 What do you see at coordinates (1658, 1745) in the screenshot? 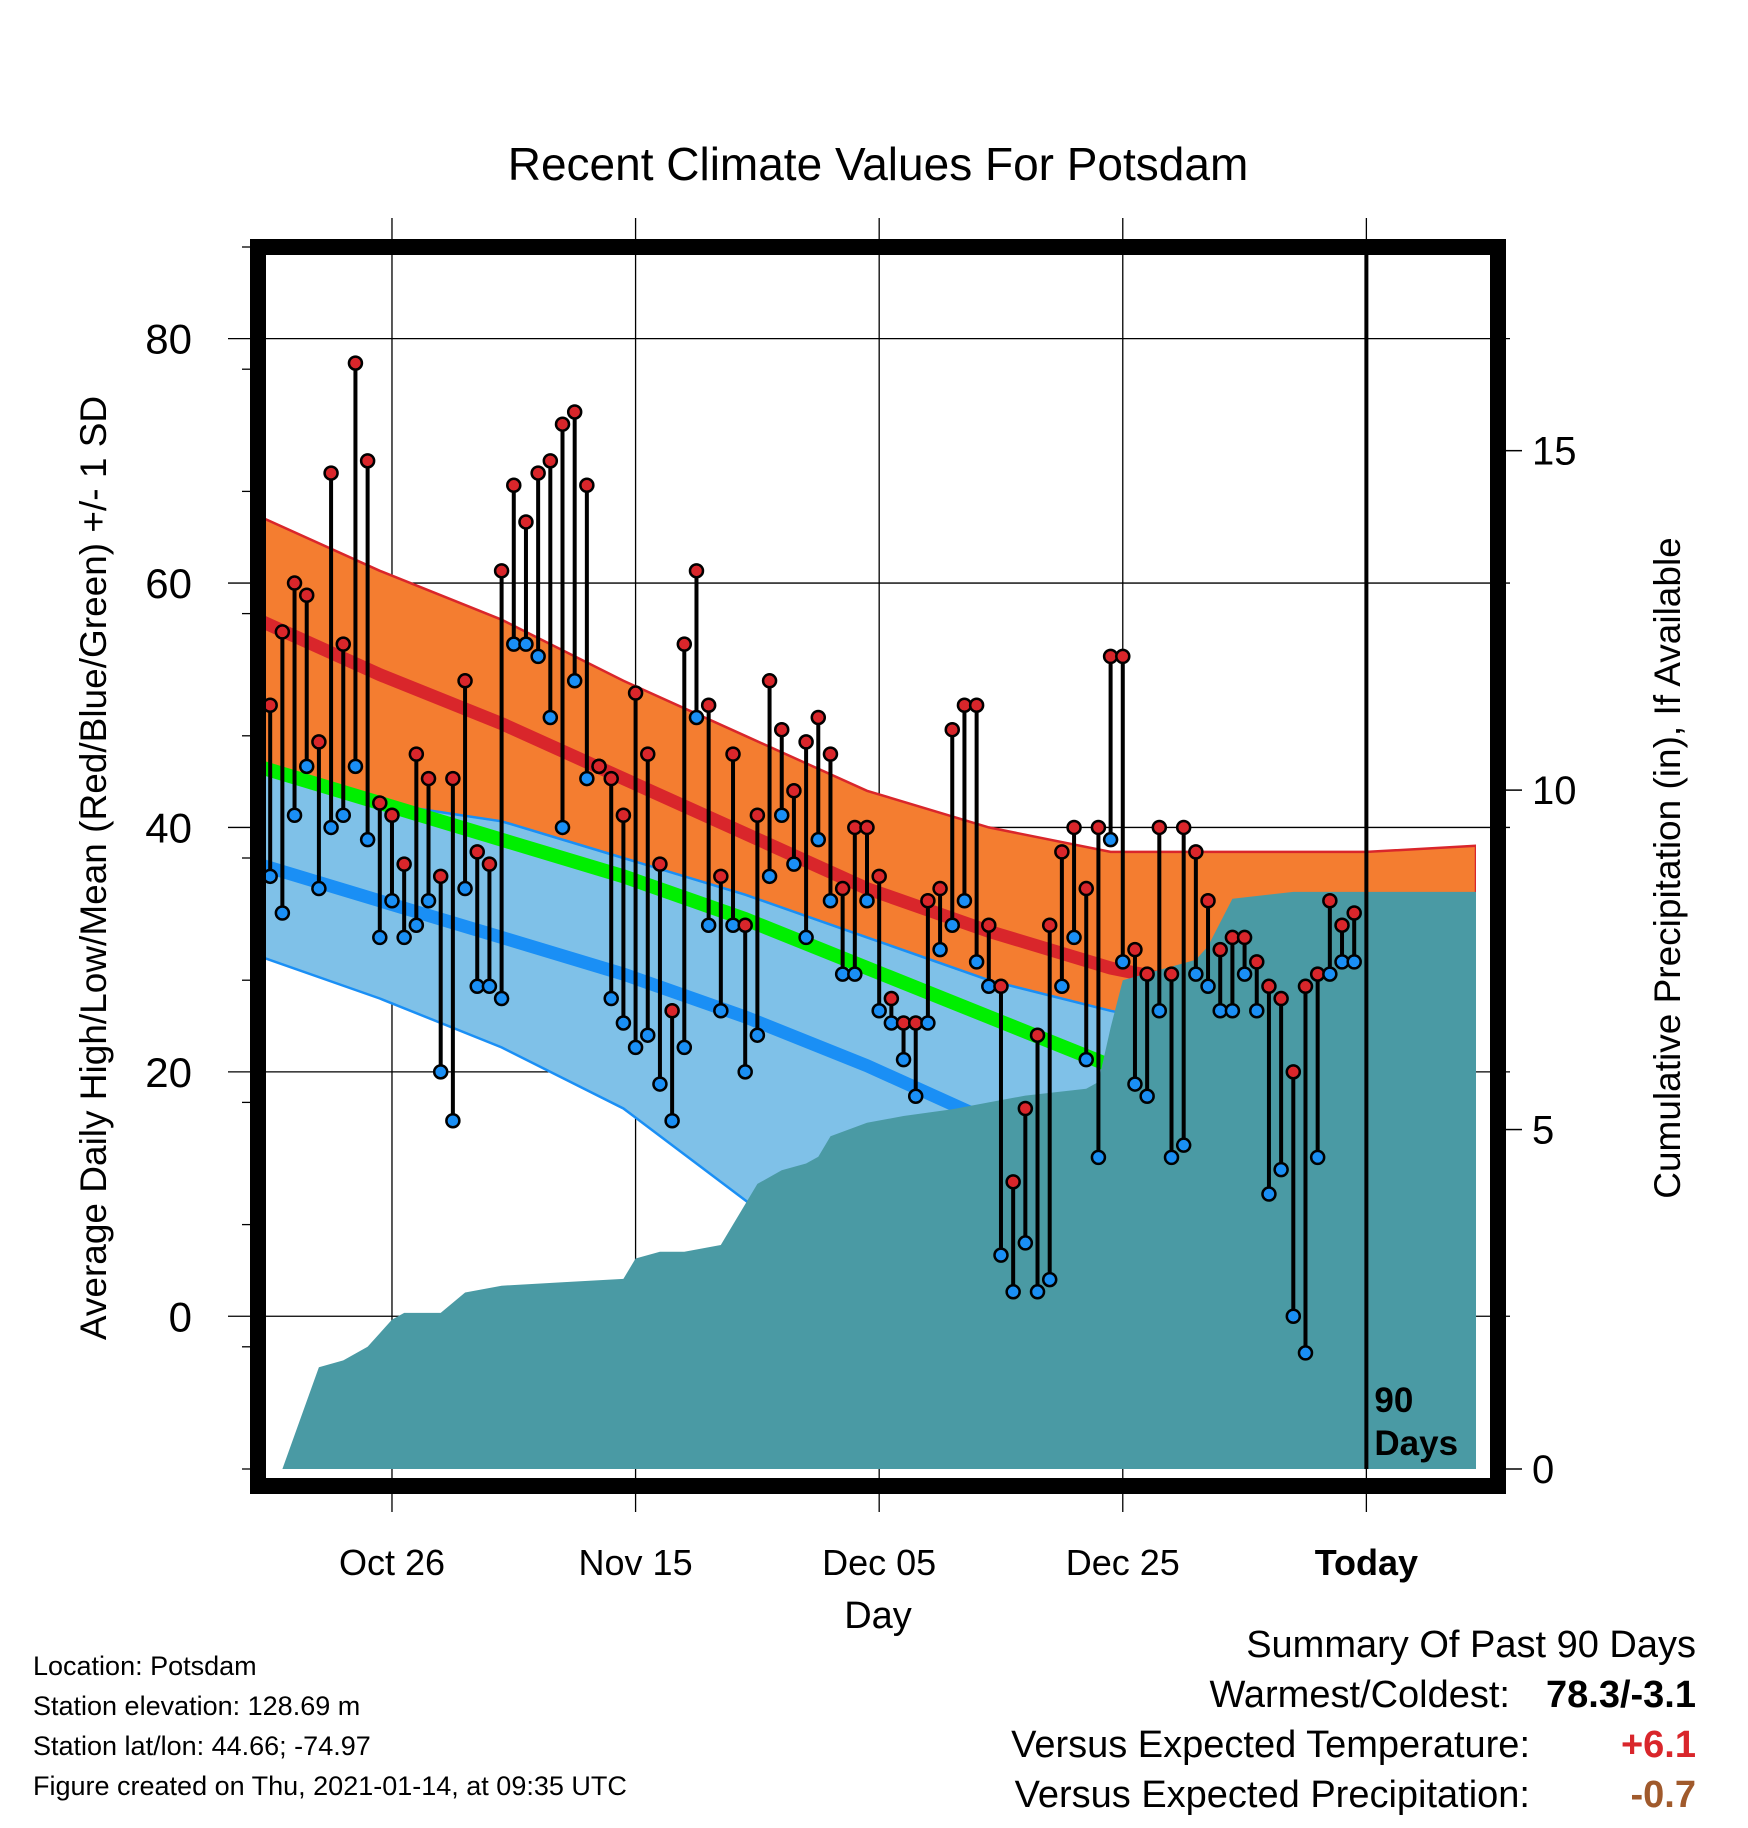
I see `summary-temperature-value: +6.1` at bounding box center [1658, 1745].